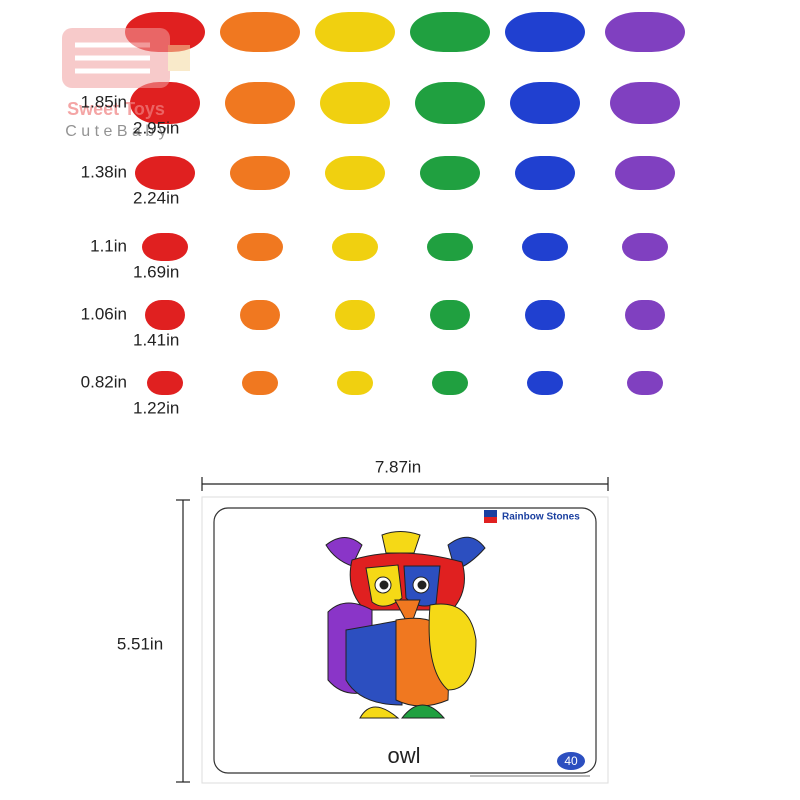  I want to click on number-badge, so click(571, 761).